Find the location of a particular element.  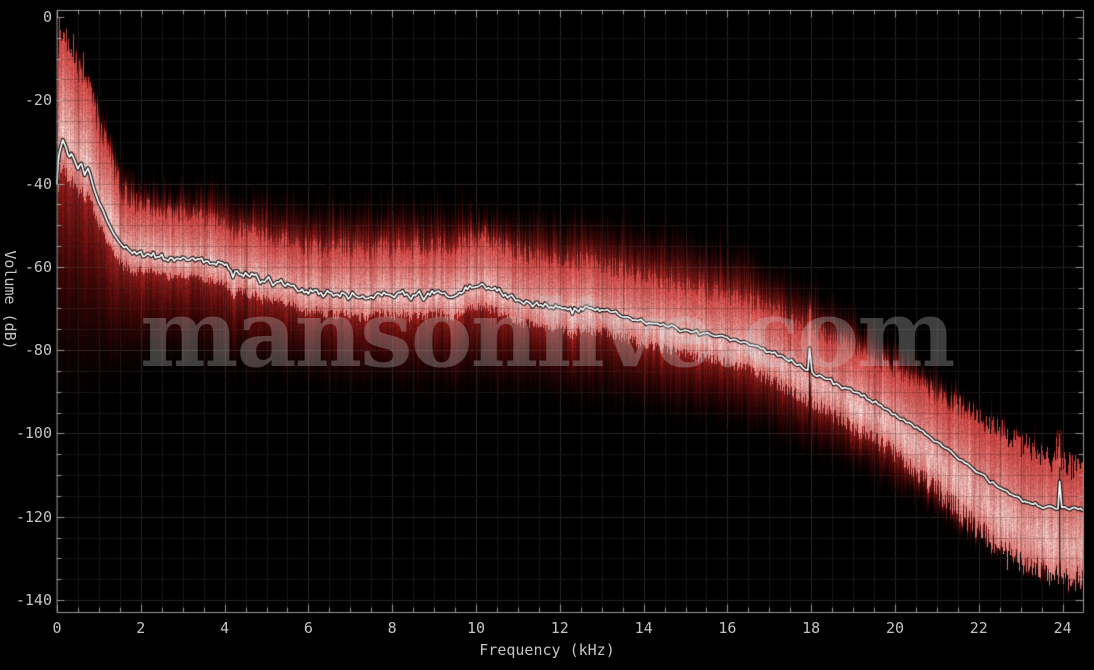

y-tick-label: -100 is located at coordinates (33, 433).